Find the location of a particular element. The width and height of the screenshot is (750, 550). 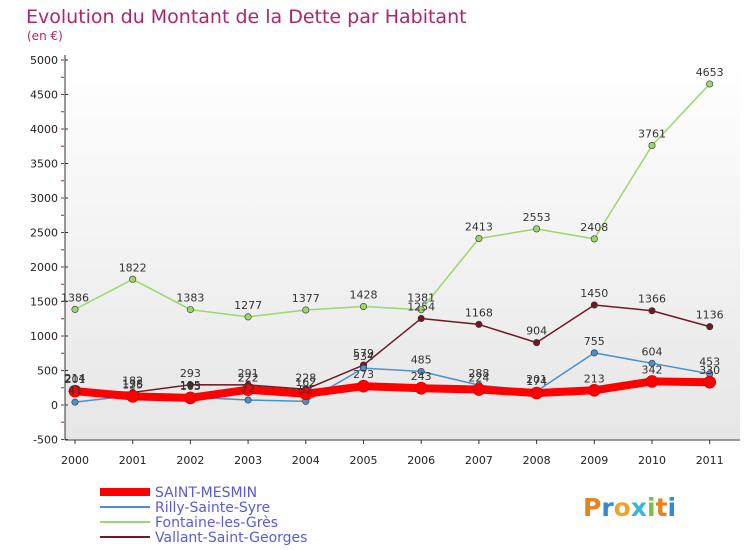

data-label: 115 is located at coordinates (190, 385).